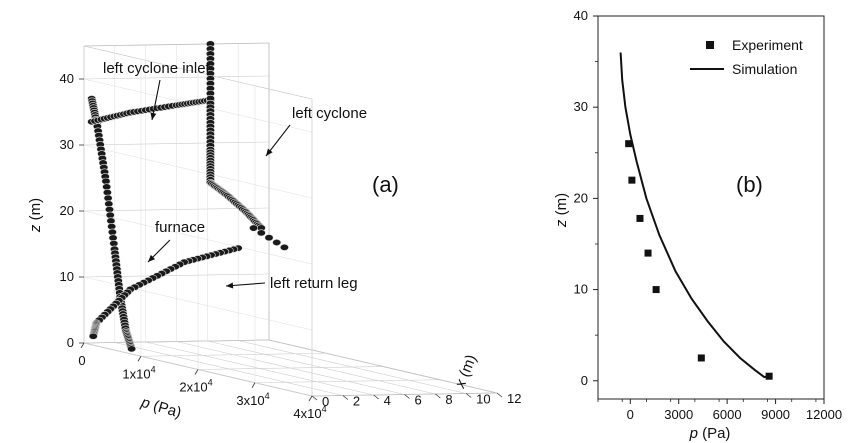  Describe the element at coordinates (138, 372) in the screenshot. I see `p-tick-label: 1x10⁴` at that location.